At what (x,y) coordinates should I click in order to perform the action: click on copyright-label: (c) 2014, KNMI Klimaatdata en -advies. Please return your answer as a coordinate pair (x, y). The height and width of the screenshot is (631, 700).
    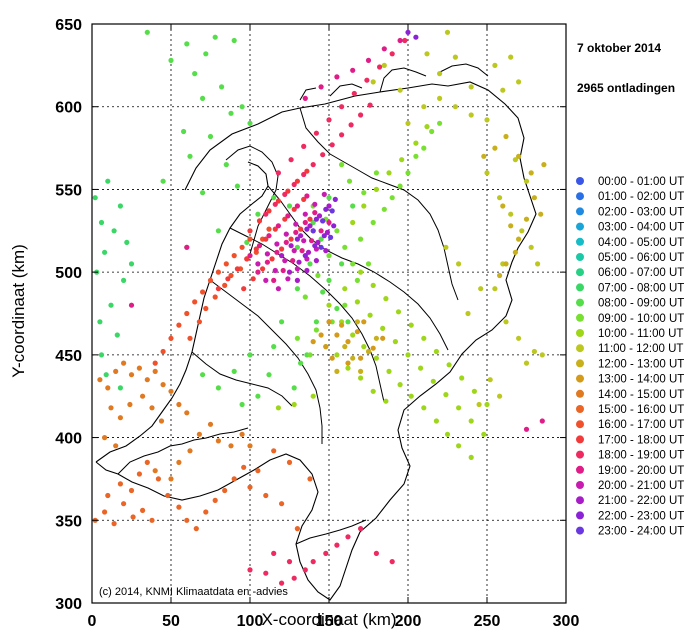
    Looking at the image, I should click on (193, 592).